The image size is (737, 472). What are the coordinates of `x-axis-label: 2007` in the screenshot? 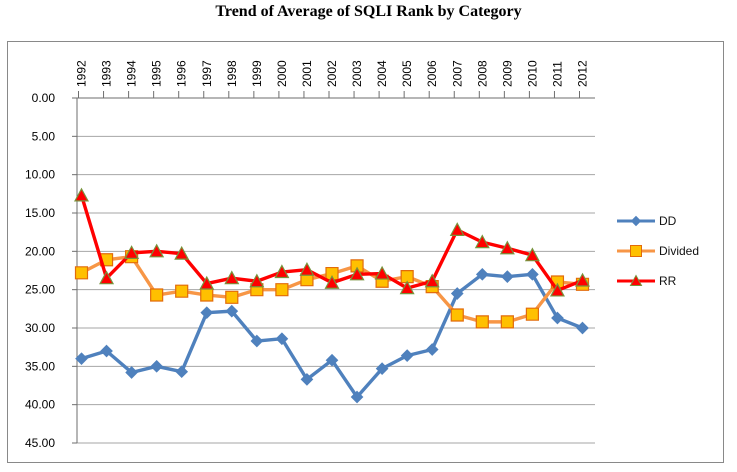 It's located at (457, 73).